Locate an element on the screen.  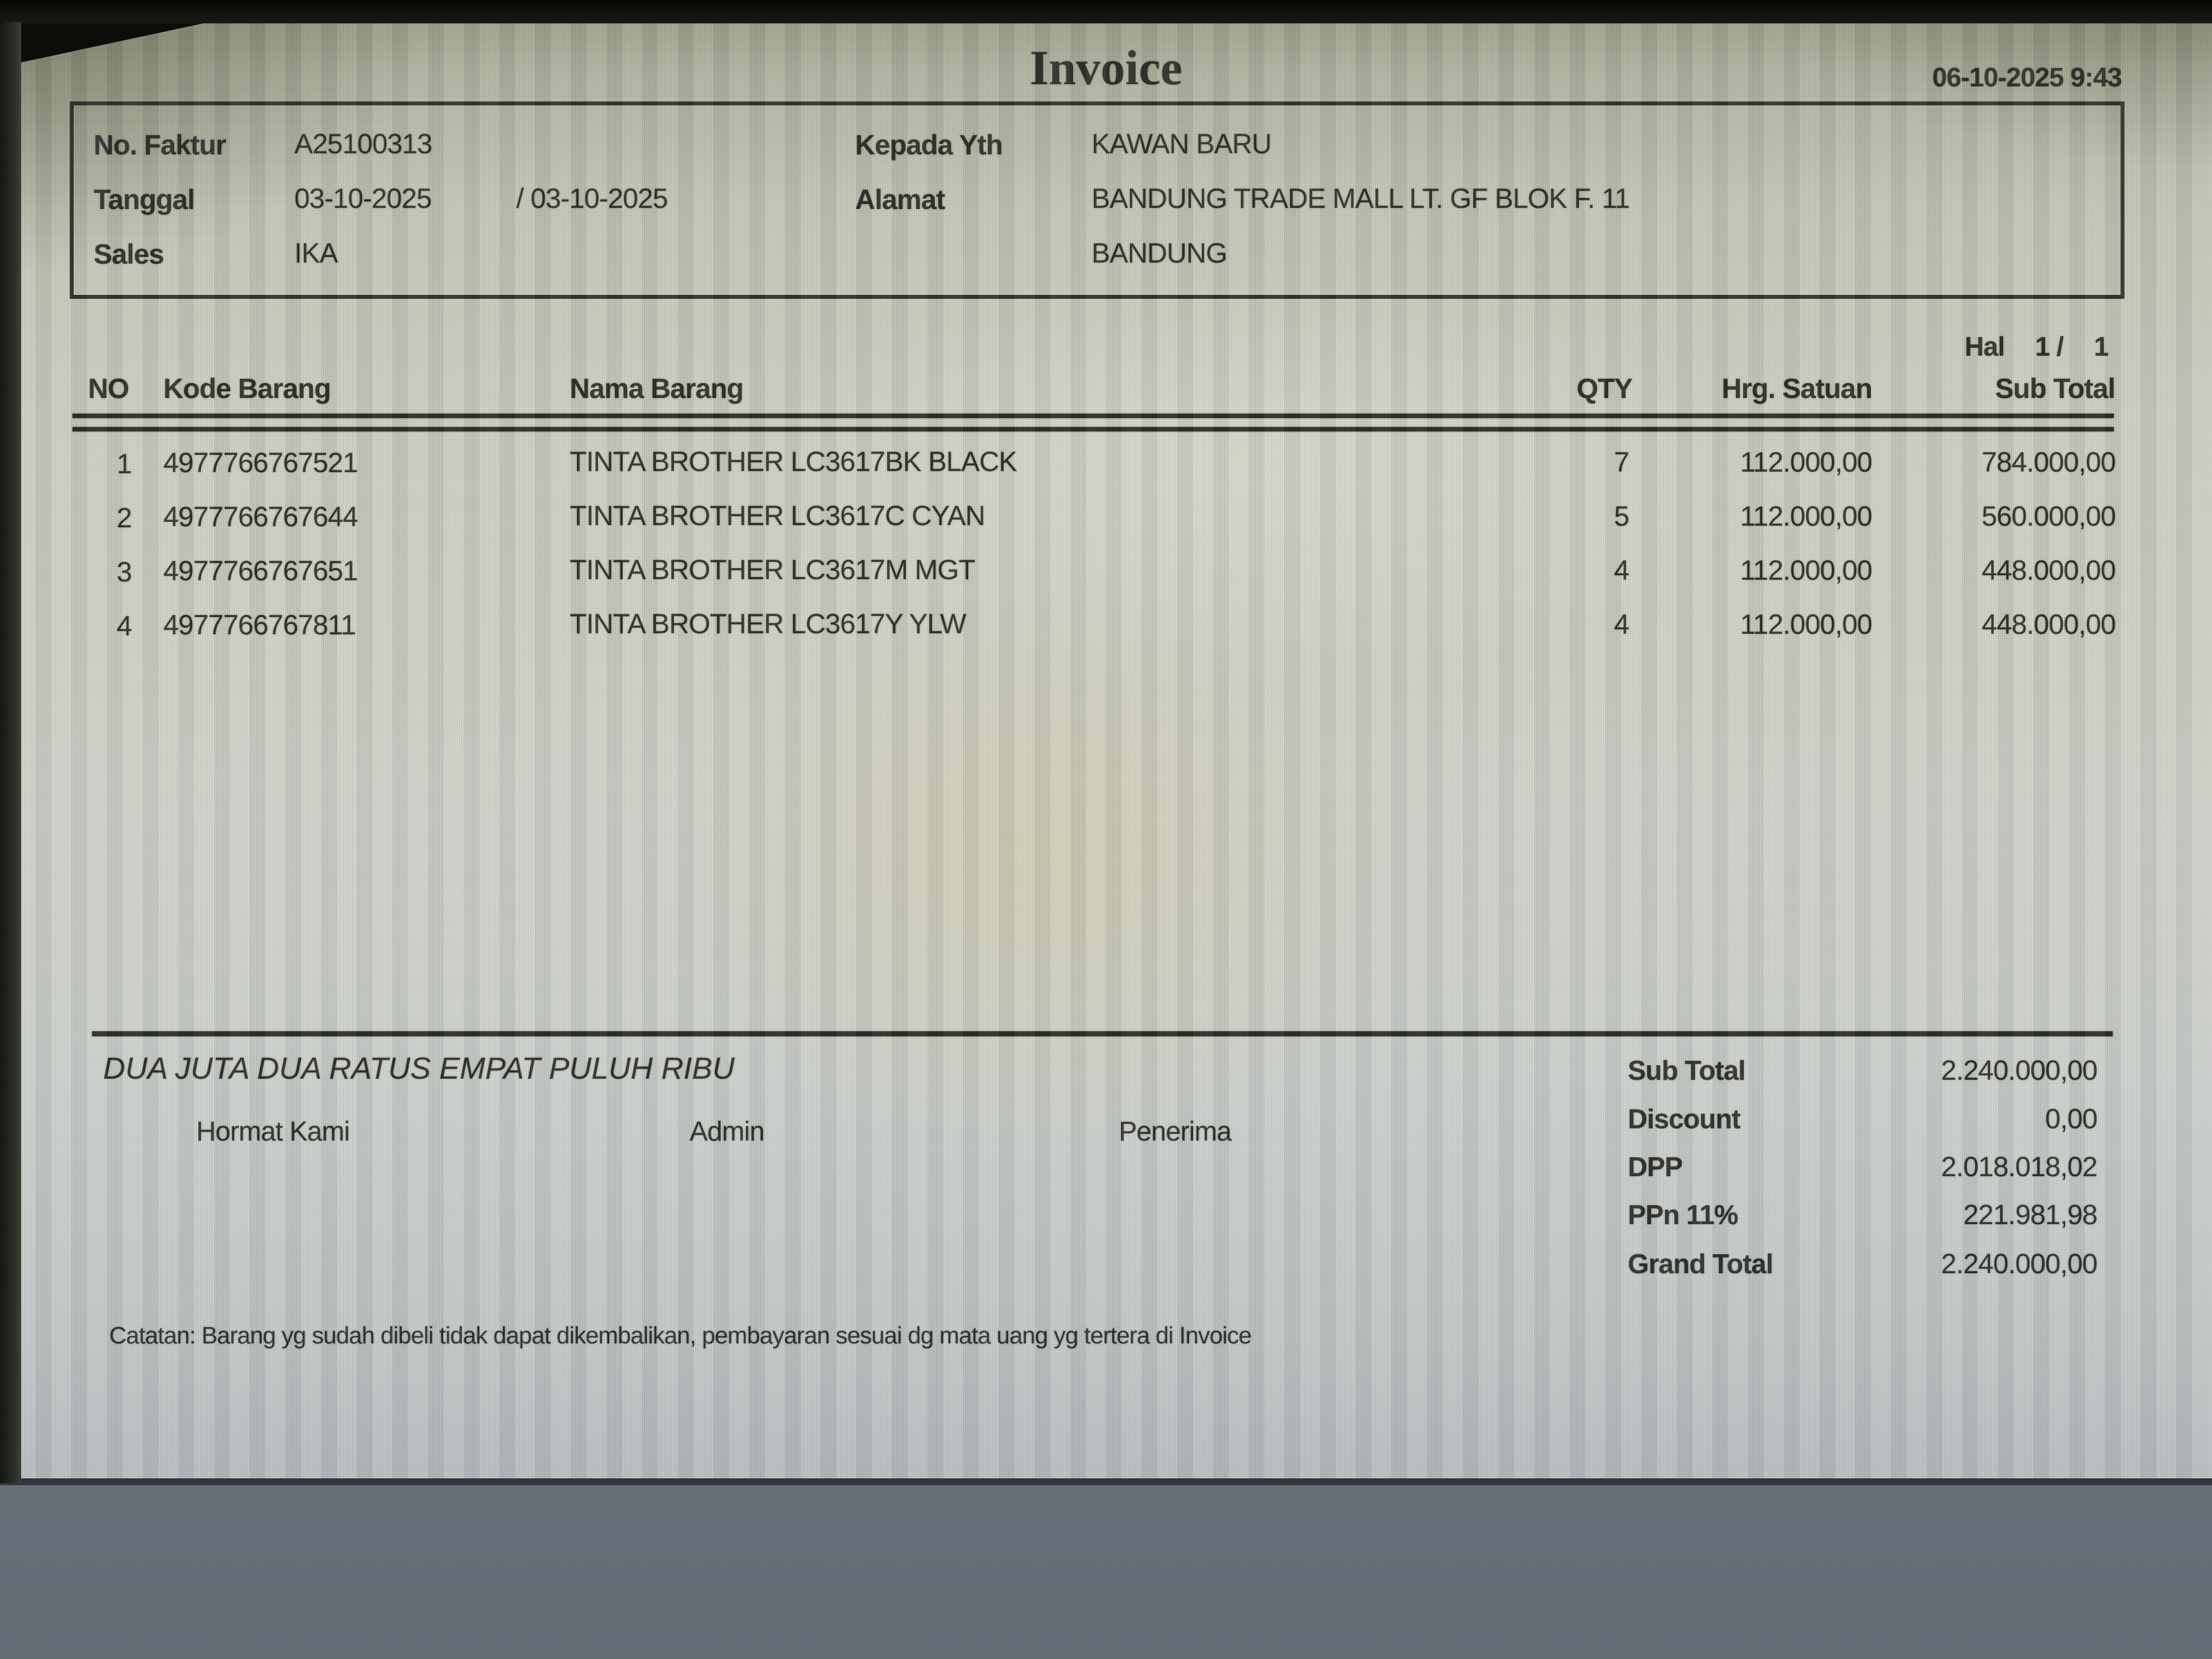
subtotal-label: Sub Total is located at coordinates (1687, 1071).